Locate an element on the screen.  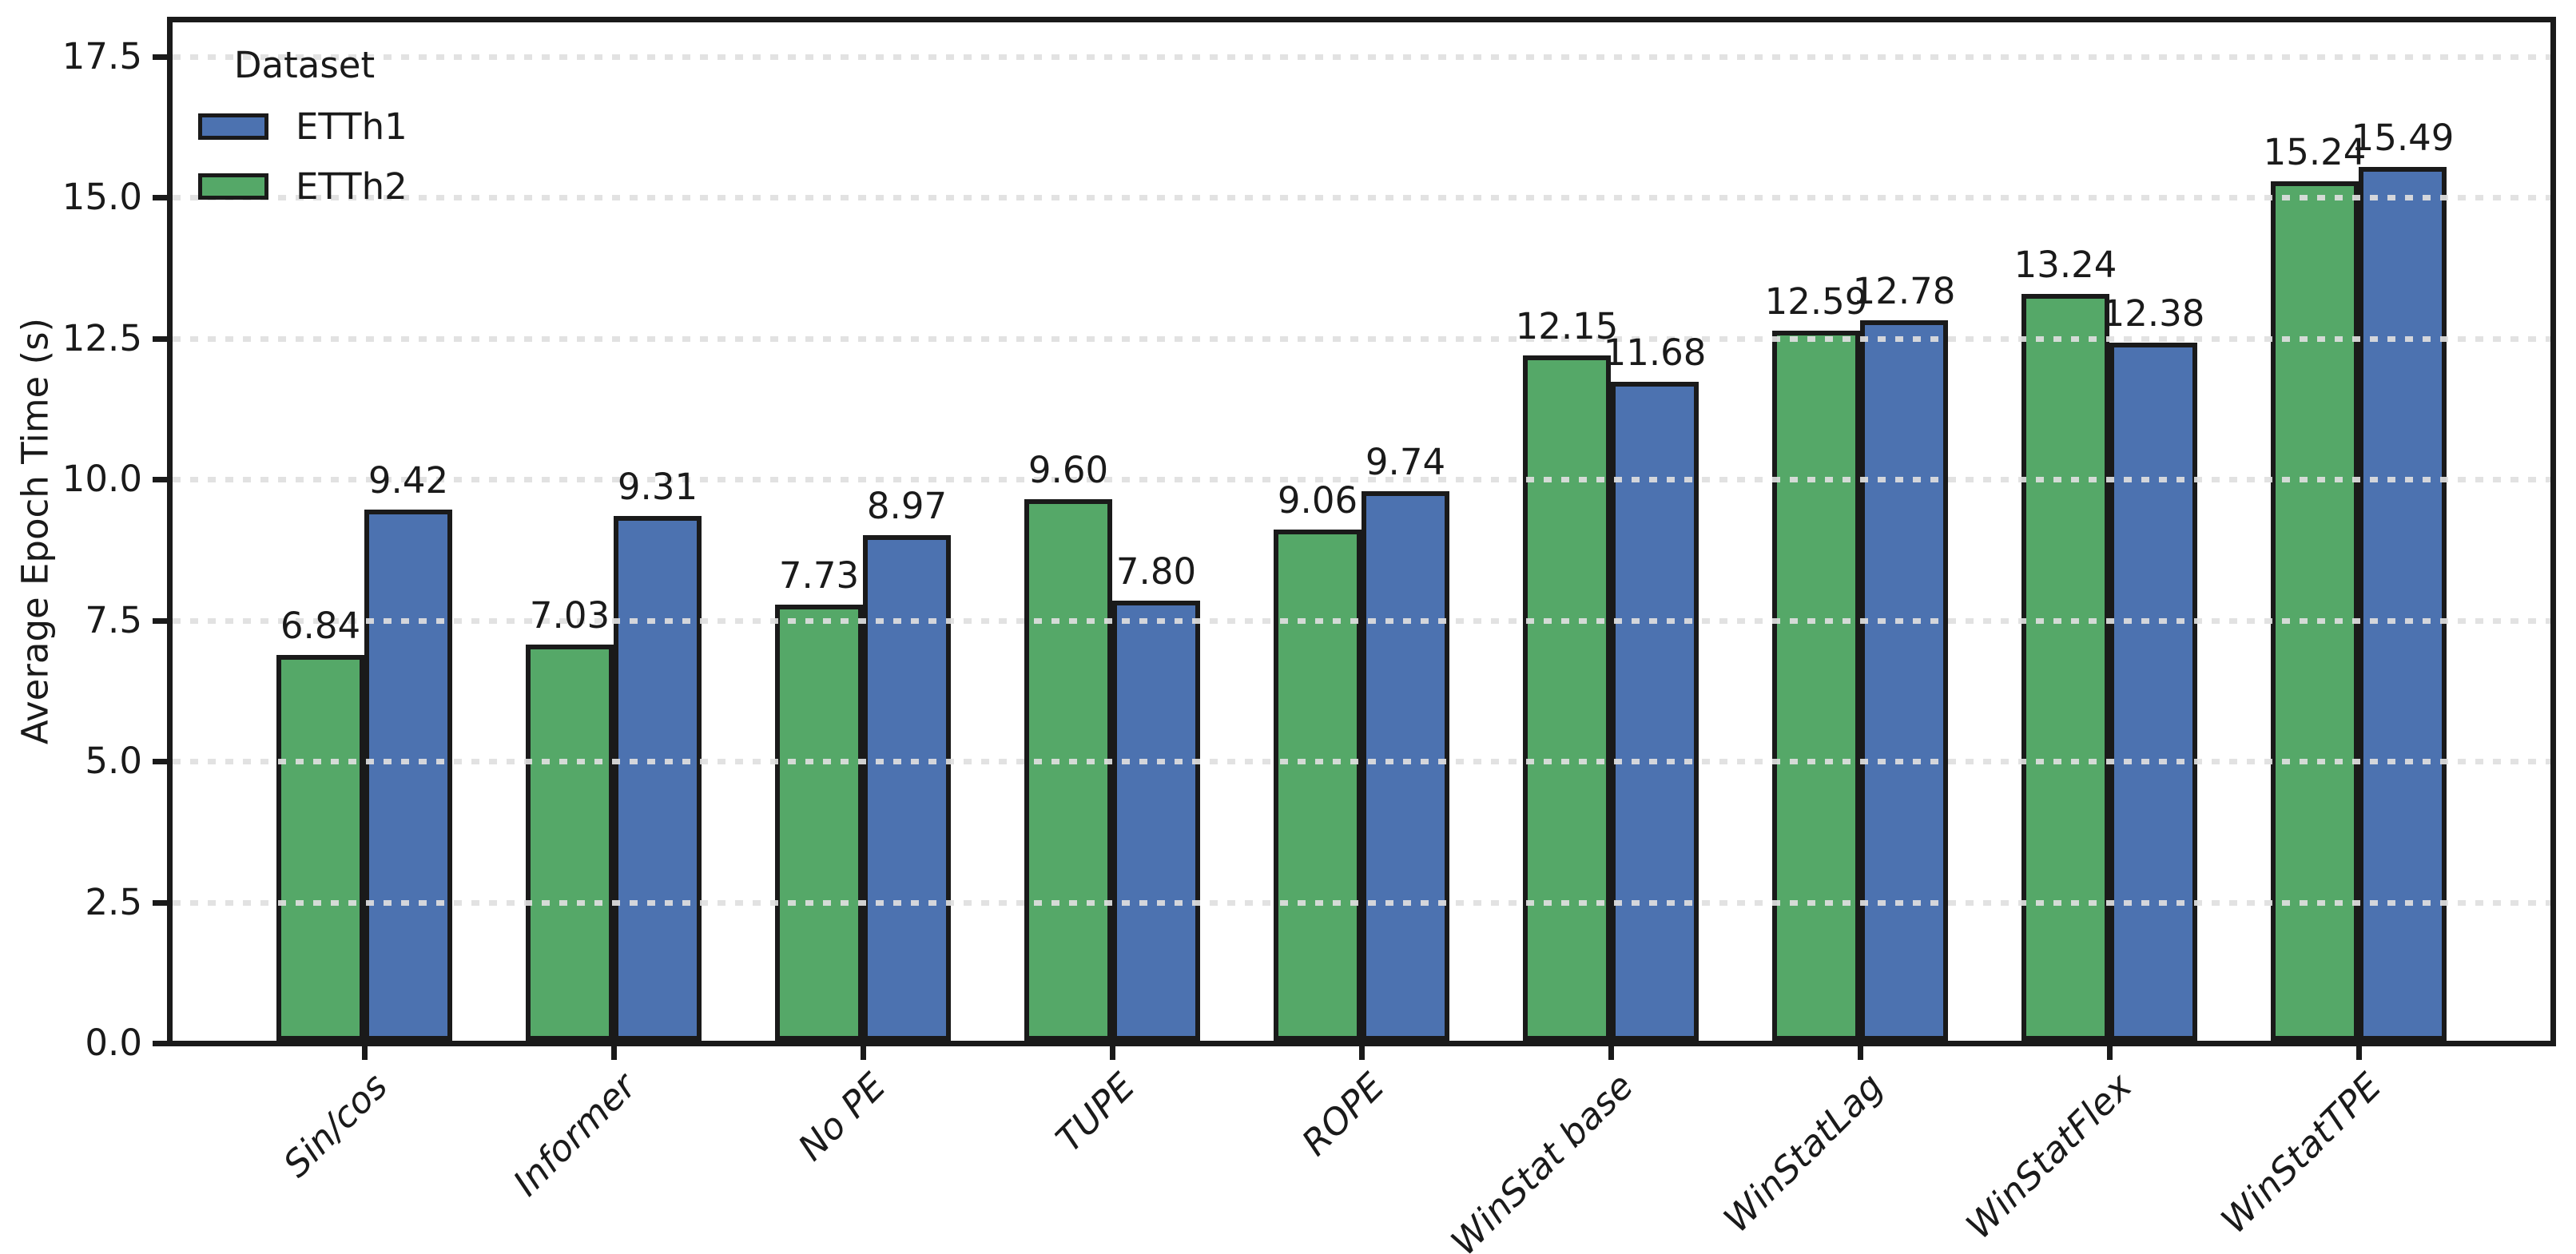
x-tick-label-rope: ROPE is located at coordinates (1343, 1115).